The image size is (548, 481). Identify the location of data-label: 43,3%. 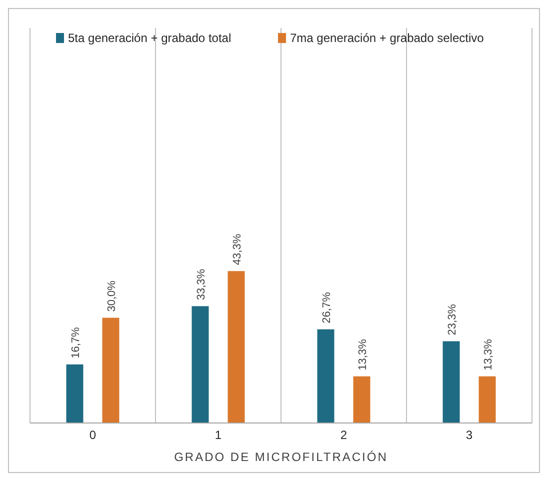
(237, 250).